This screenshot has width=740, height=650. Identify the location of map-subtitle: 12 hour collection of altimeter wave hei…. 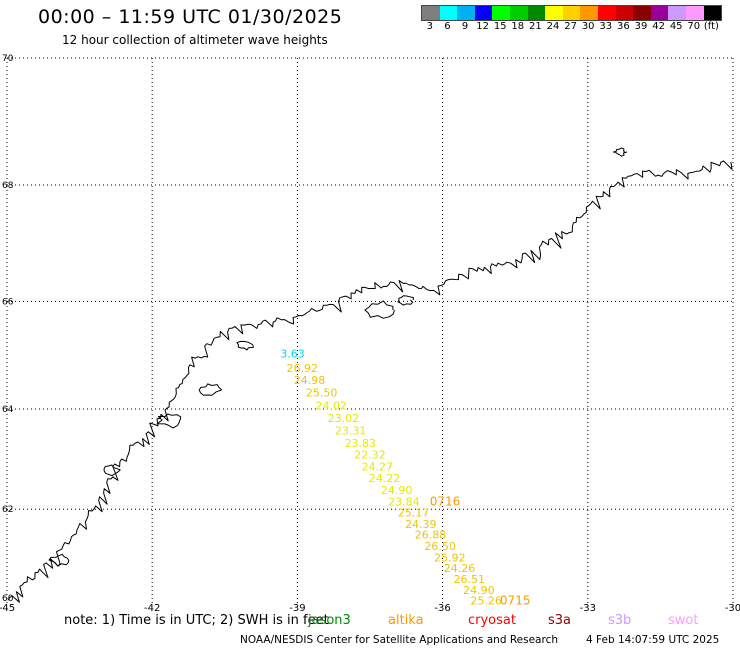
(195, 40).